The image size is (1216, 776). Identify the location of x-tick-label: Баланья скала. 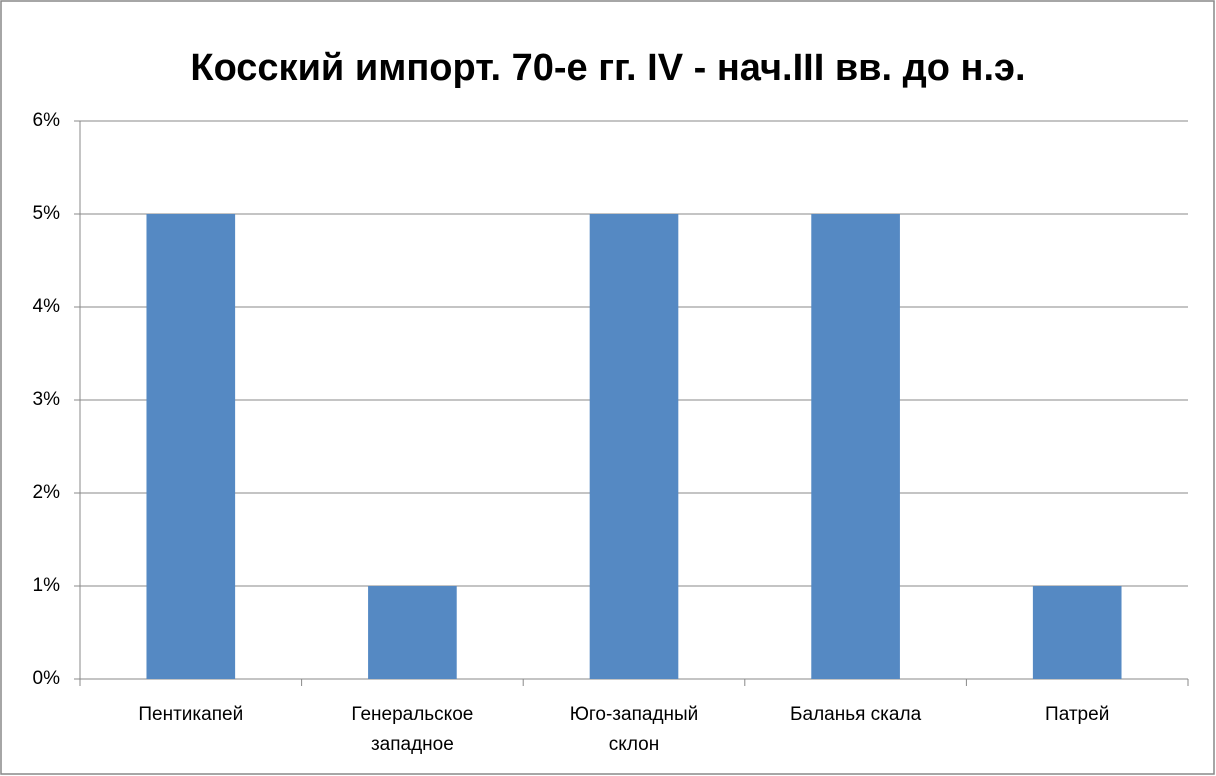
(856, 714).